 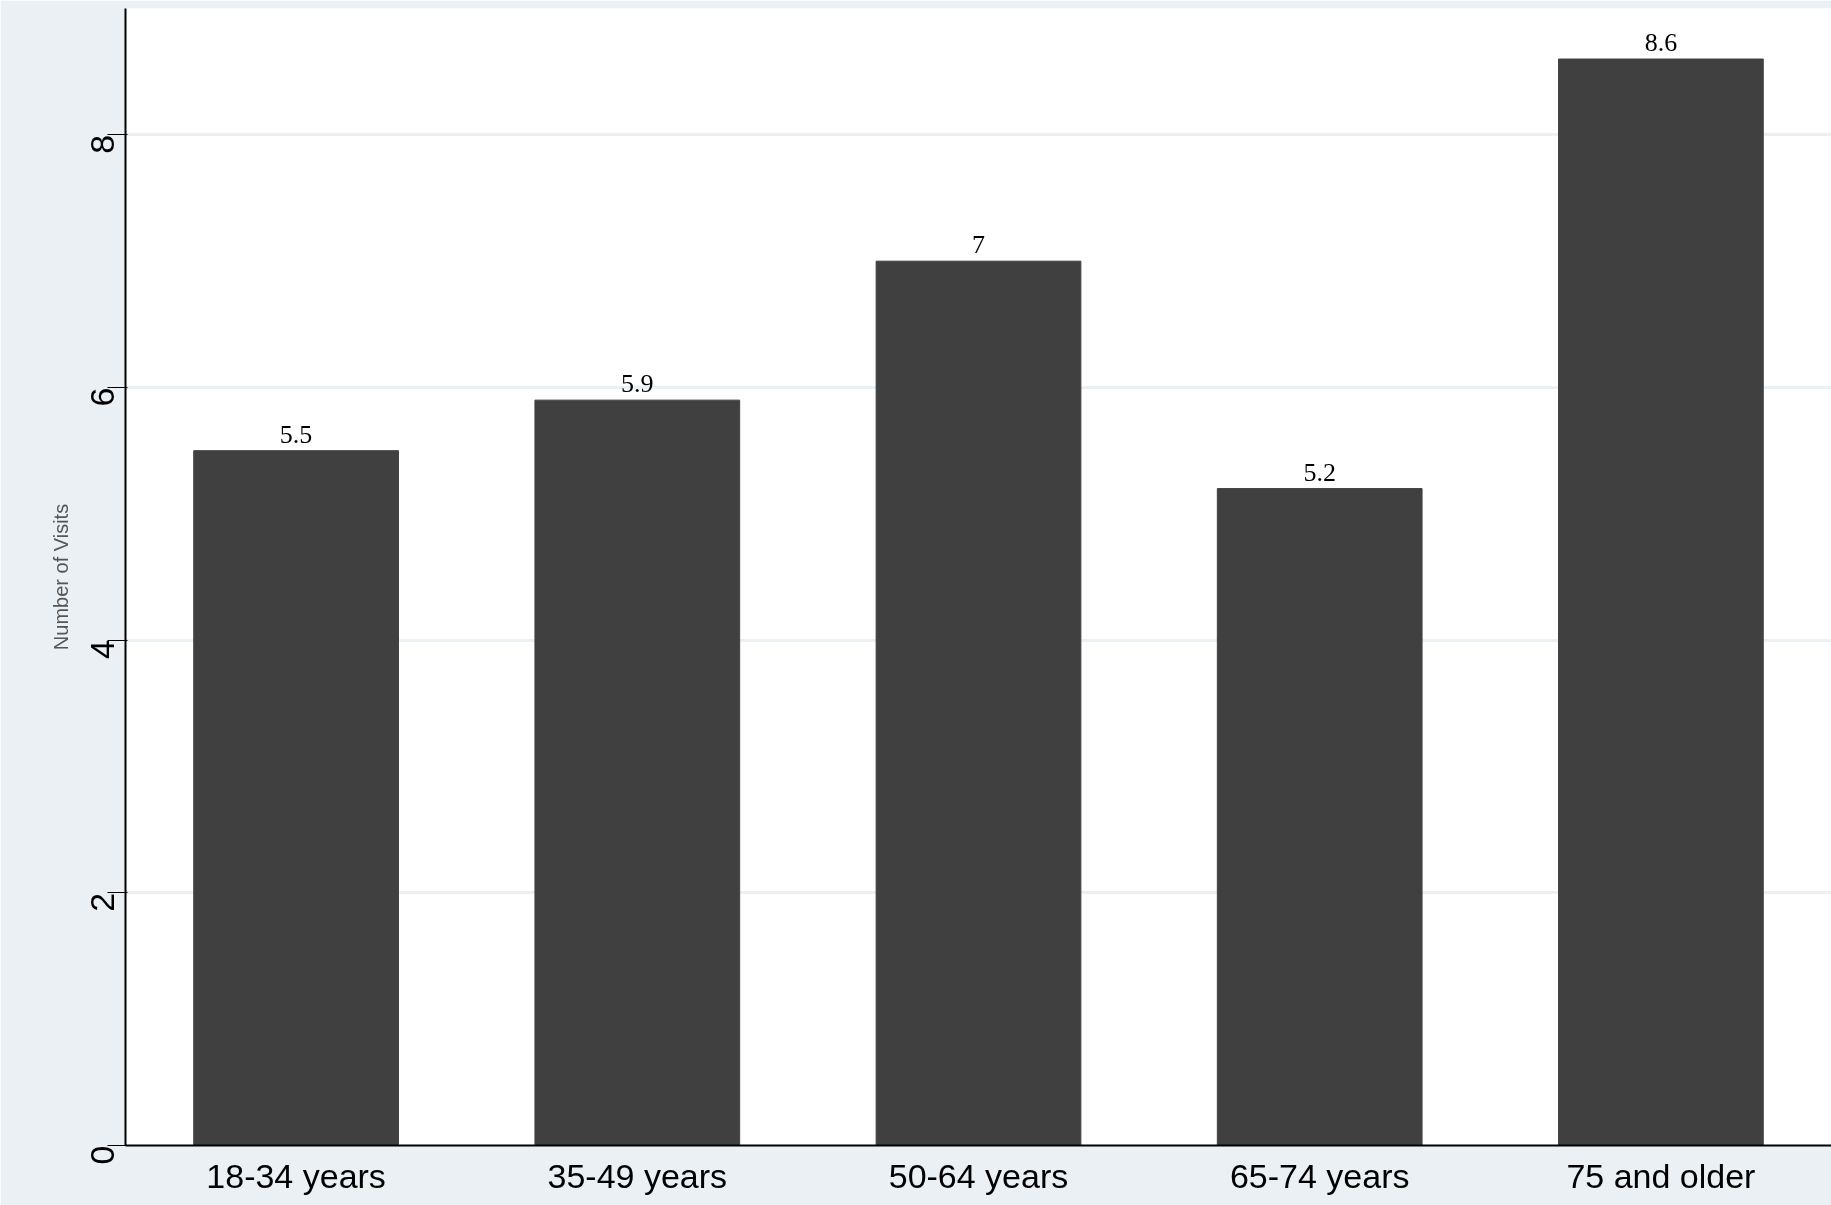 What do you see at coordinates (102, 902) in the screenshot?
I see `y-tick-label: 2` at bounding box center [102, 902].